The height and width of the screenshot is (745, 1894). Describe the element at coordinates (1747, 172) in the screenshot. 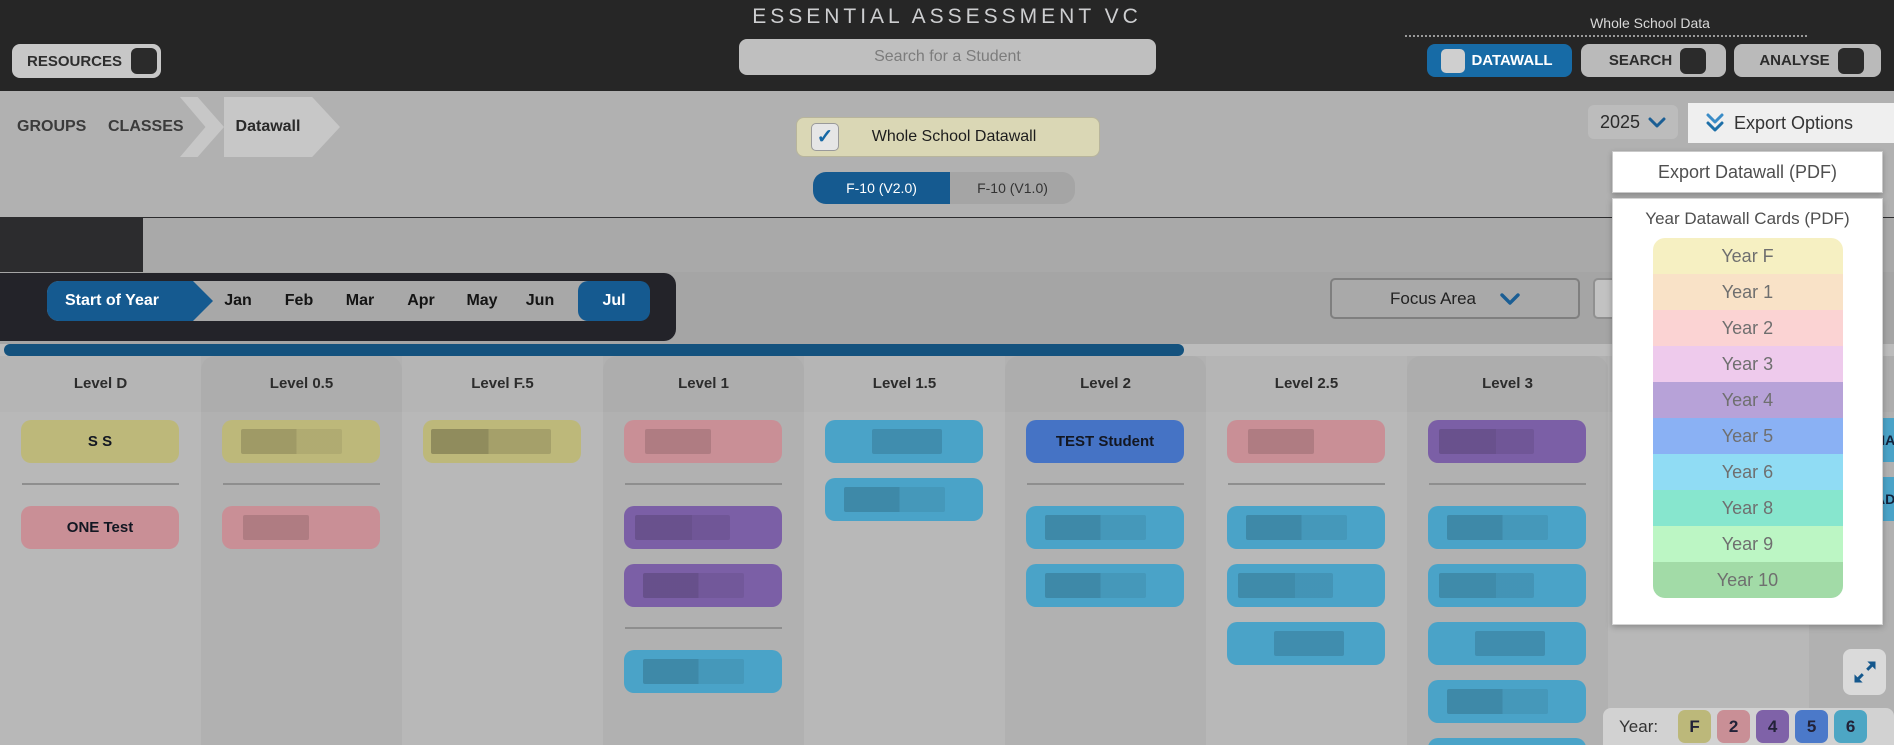

I see `export-datawall-pdf-item: Export Datawall (PDF)` at that location.